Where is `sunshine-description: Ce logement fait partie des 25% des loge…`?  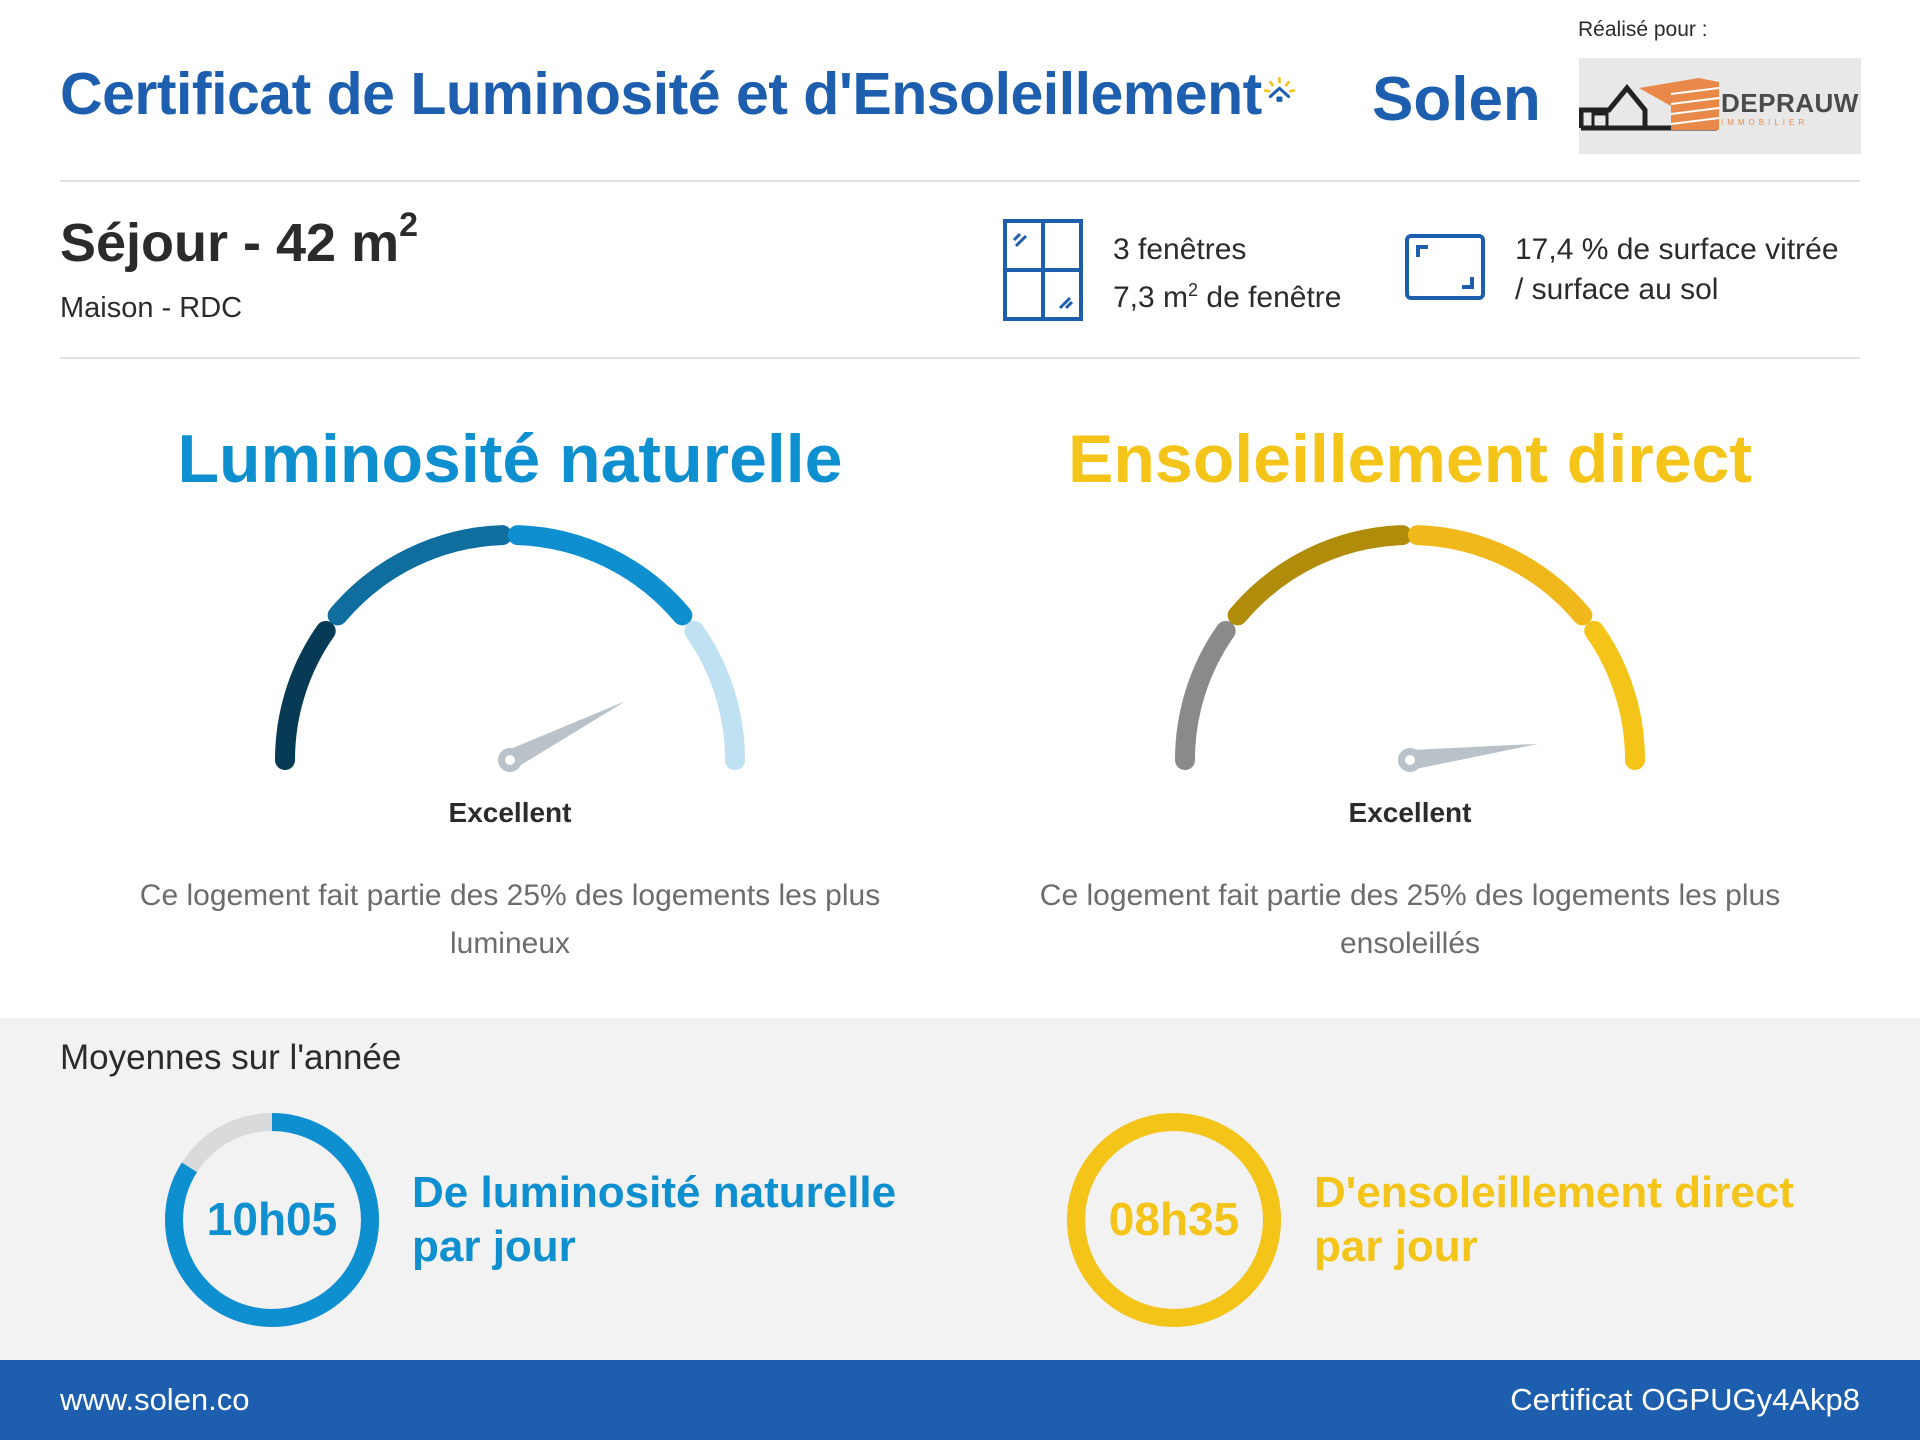
sunshine-description: Ce logement fait partie des 25% des loge… is located at coordinates (1410, 919).